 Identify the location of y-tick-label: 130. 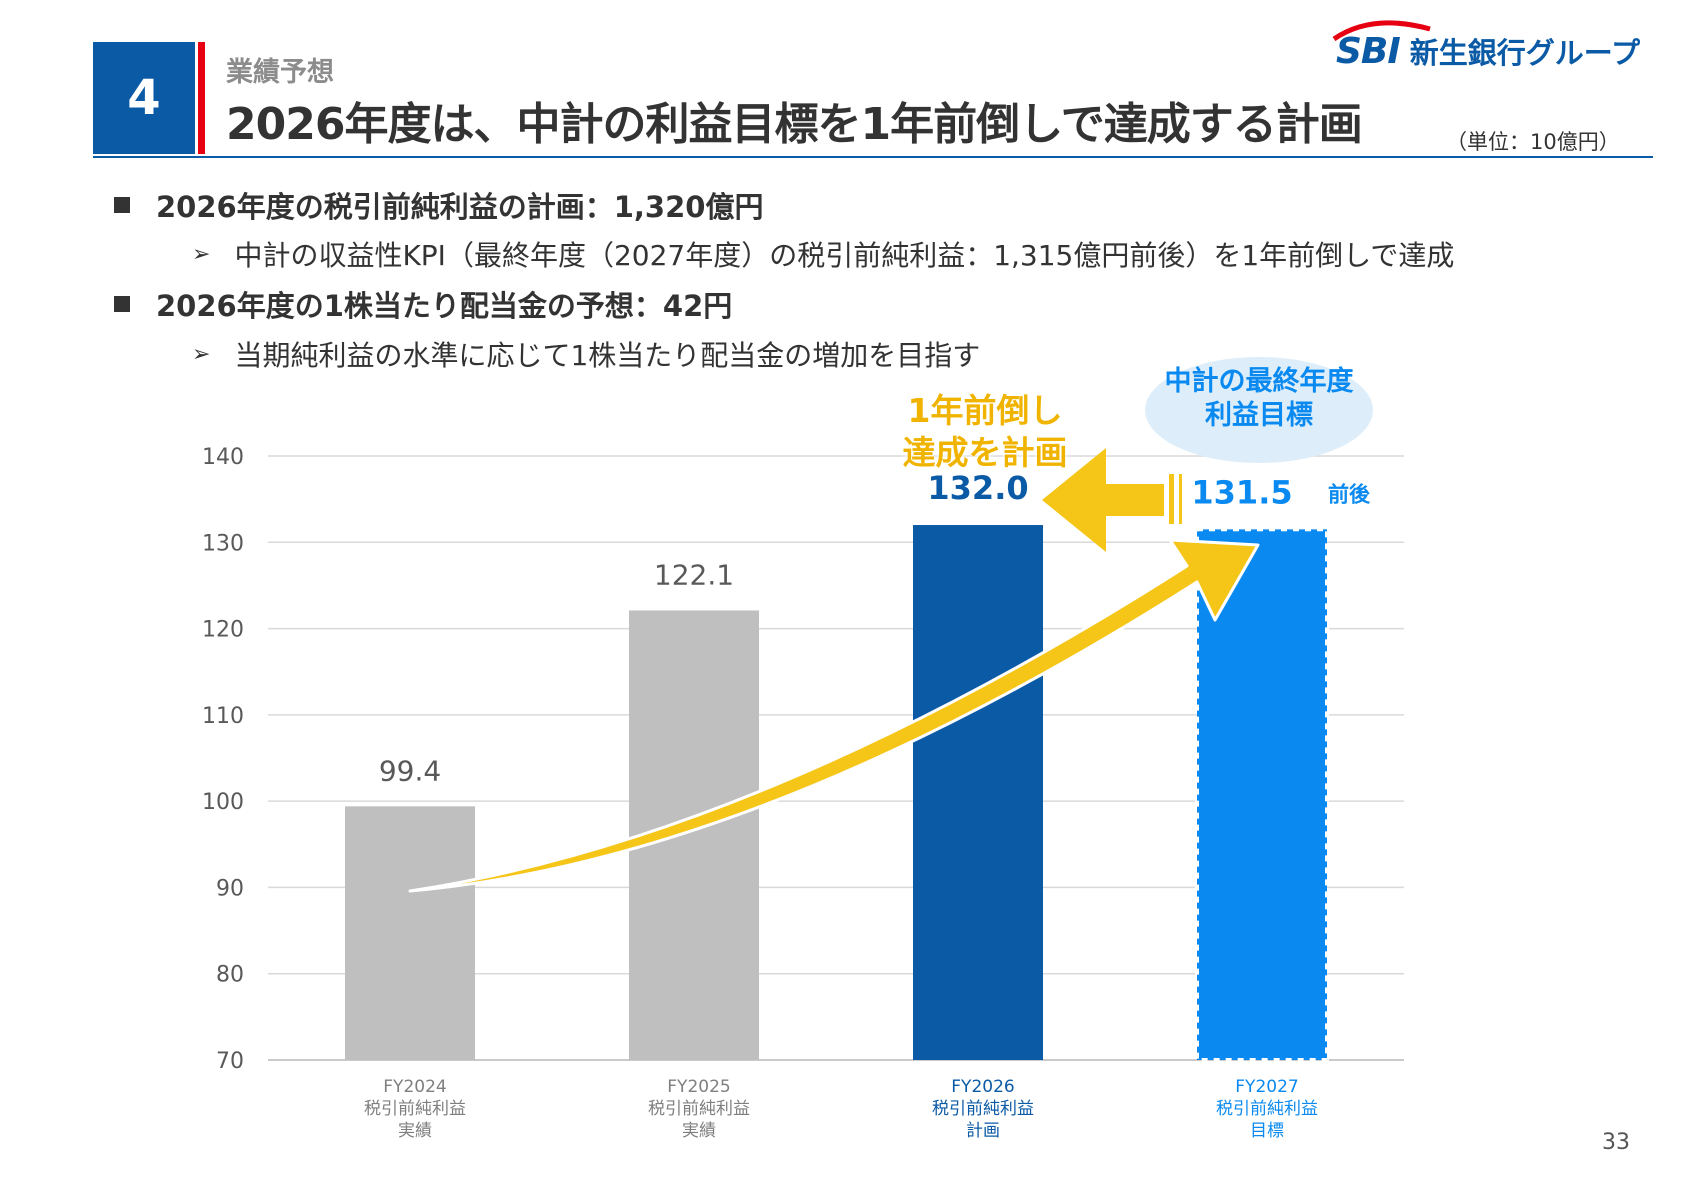
(223, 543).